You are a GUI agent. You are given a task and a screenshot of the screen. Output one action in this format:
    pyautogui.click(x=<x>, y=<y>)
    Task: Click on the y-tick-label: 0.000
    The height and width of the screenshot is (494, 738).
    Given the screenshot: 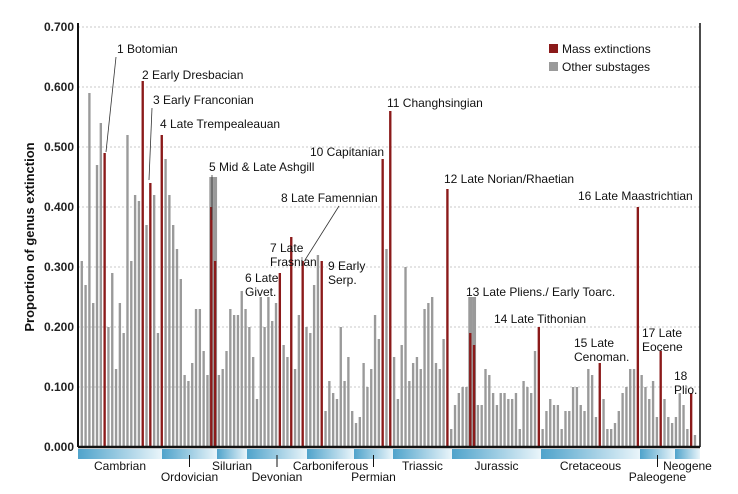 What is the action you would take?
    pyautogui.click(x=59, y=447)
    